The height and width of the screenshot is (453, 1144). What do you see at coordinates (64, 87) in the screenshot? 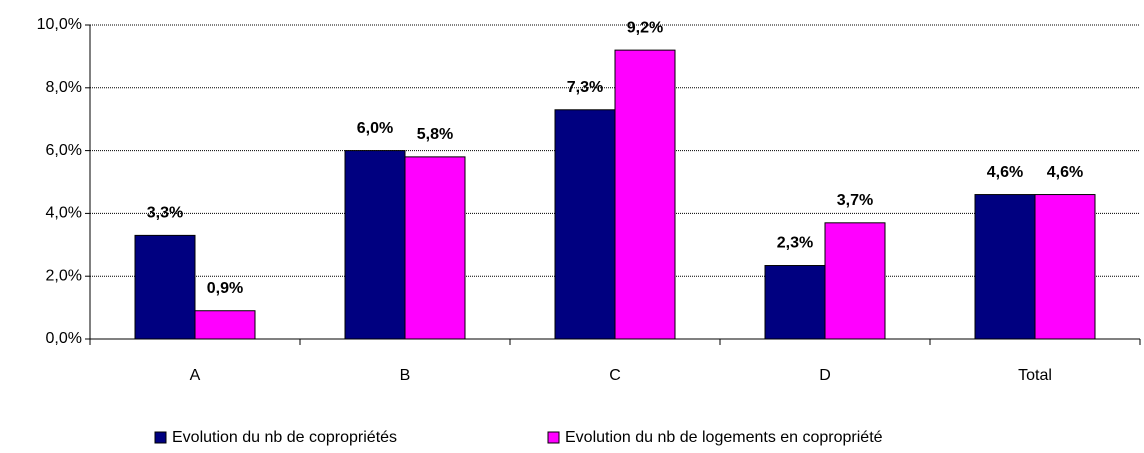
I see `y-tick-label: 8,0%` at bounding box center [64, 87].